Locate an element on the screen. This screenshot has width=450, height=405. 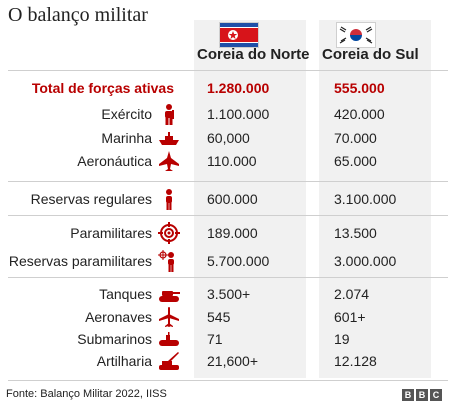
north-column-header: Coreia do Norte is located at coordinates (253, 54).